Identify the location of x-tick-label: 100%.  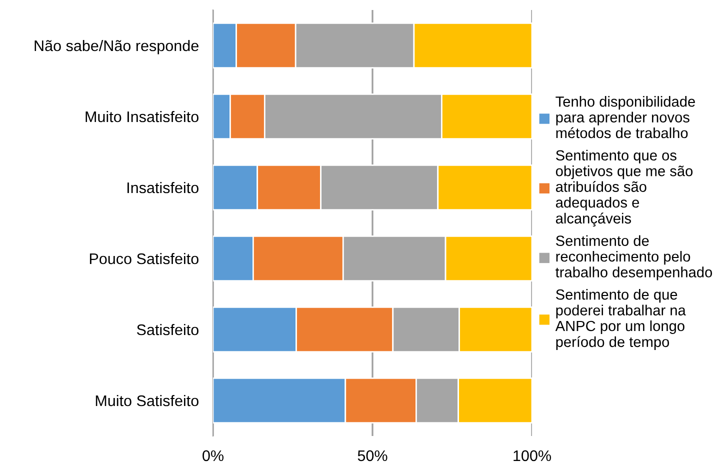
(532, 456).